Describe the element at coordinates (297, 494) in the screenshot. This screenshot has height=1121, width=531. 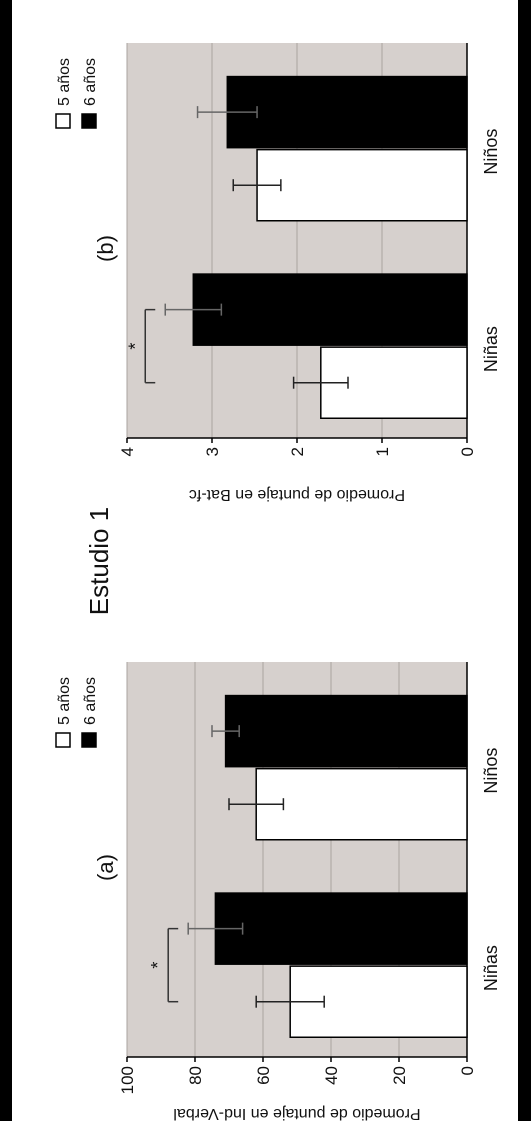
I see `y-axis-label: Promedio de puntaje en Bat-fc` at that location.